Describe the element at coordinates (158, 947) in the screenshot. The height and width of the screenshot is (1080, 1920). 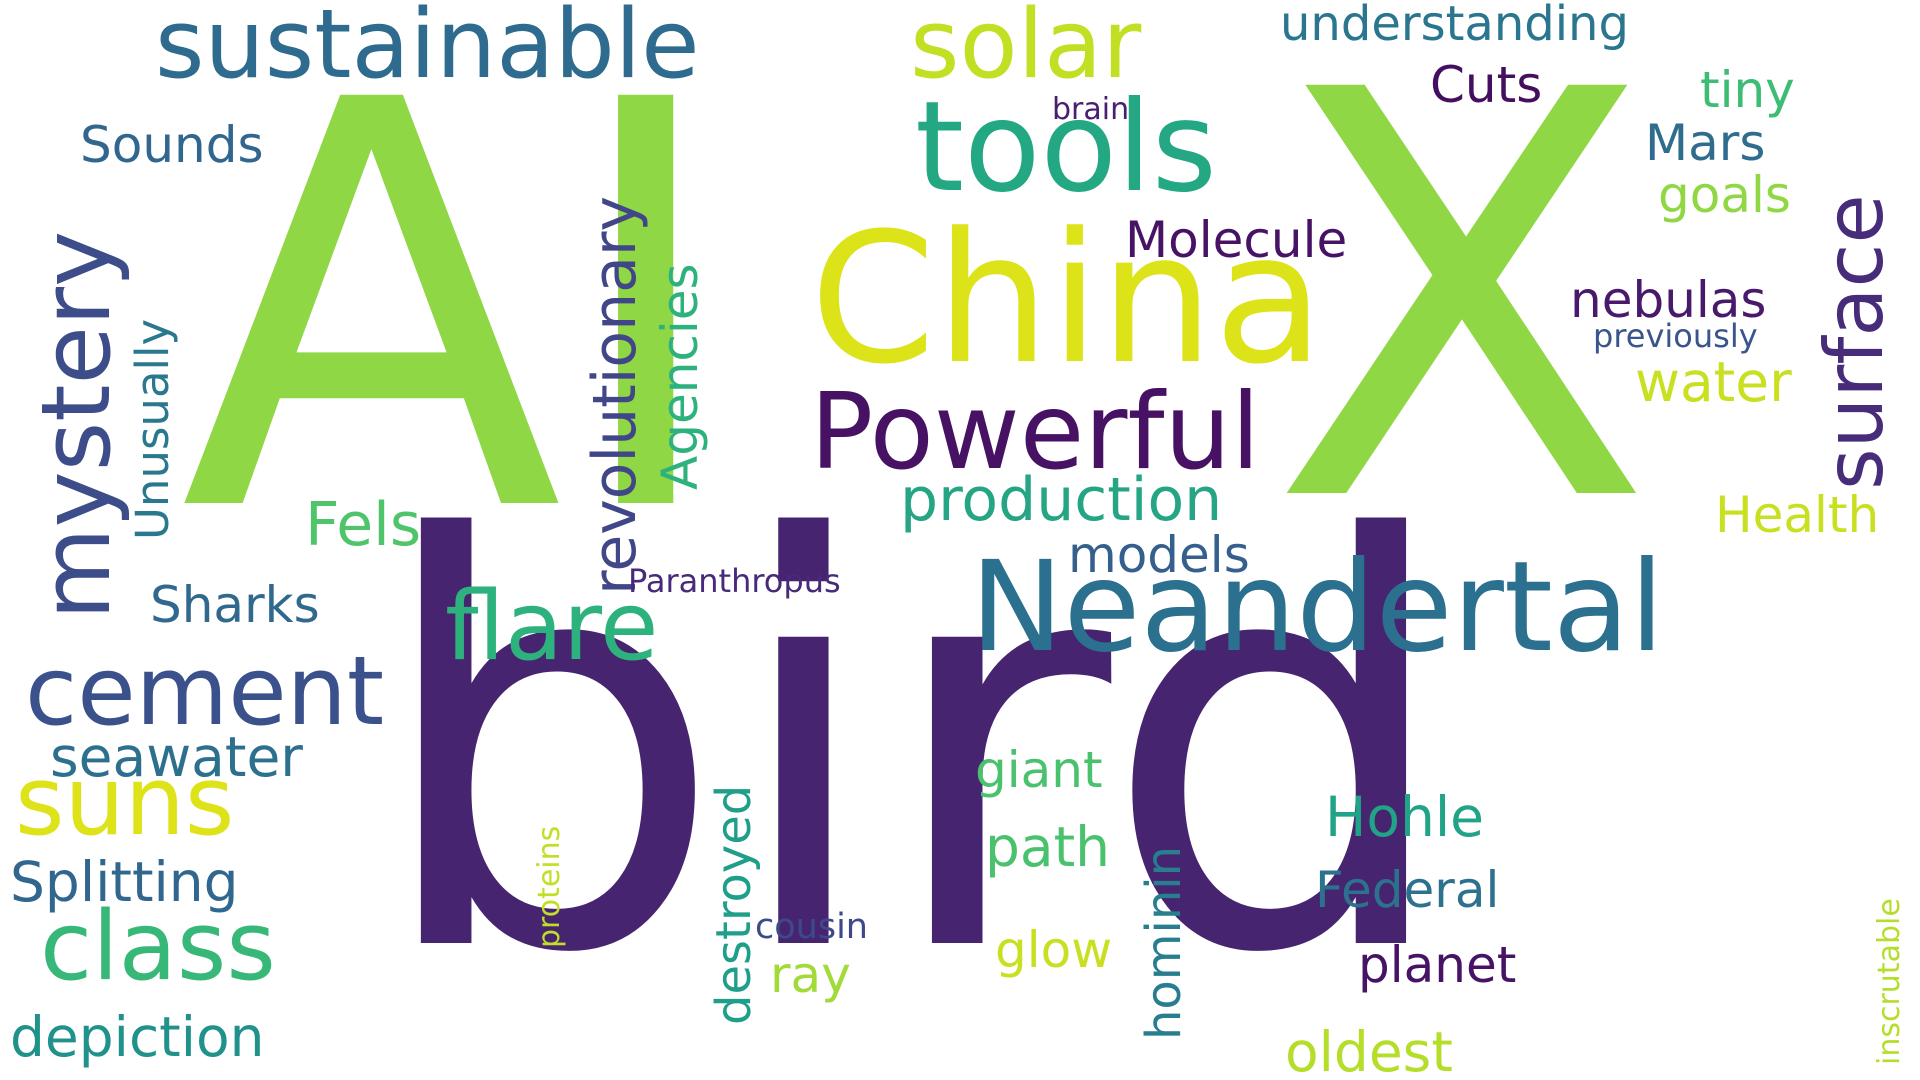
I see `cloud-word: class` at that location.